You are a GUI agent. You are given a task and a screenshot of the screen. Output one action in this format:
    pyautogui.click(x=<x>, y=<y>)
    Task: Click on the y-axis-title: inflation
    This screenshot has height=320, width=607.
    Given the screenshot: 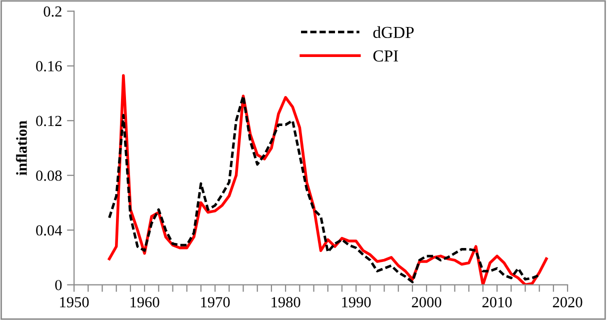 What is the action you would take?
    pyautogui.click(x=21, y=148)
    